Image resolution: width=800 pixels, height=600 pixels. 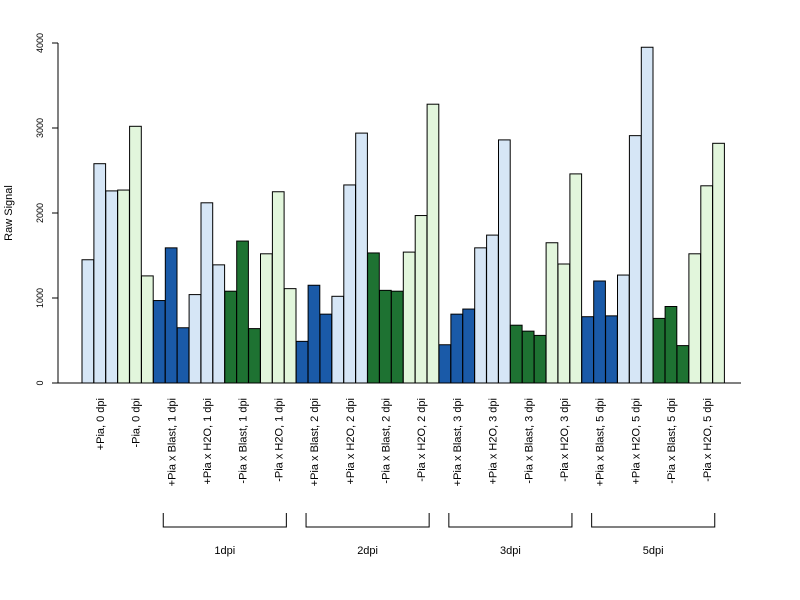 I want to click on category-label: -Pia x Blast, 3 dpi, so click(x=529, y=441).